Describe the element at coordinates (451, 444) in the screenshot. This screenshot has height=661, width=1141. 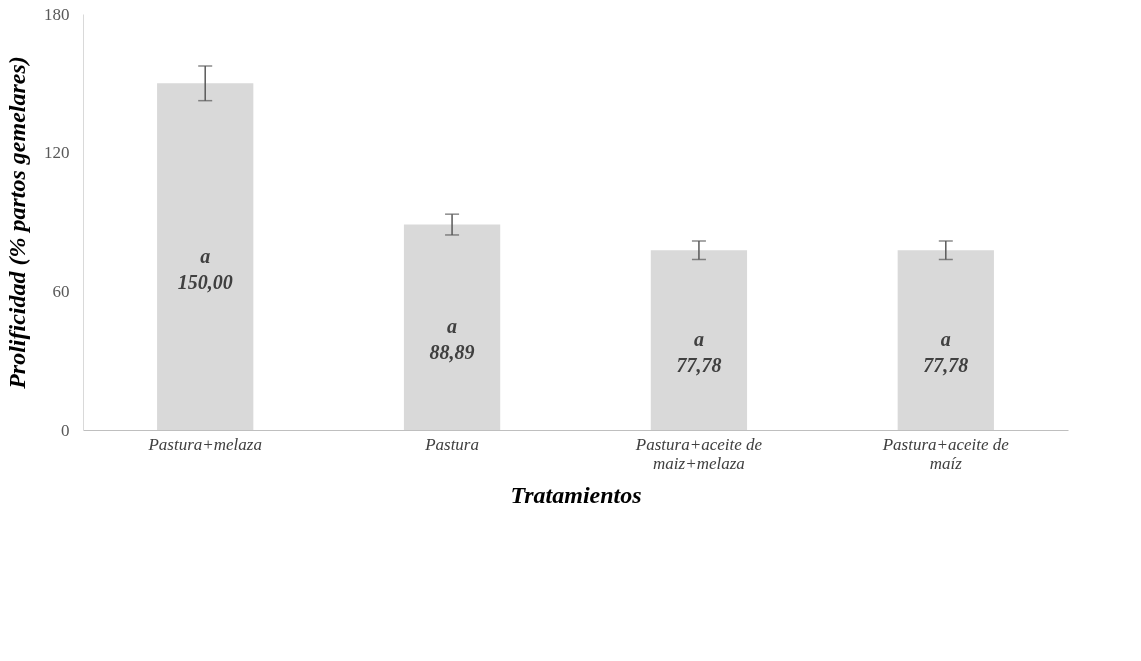
I see `x-tick-label: Pastura` at that location.